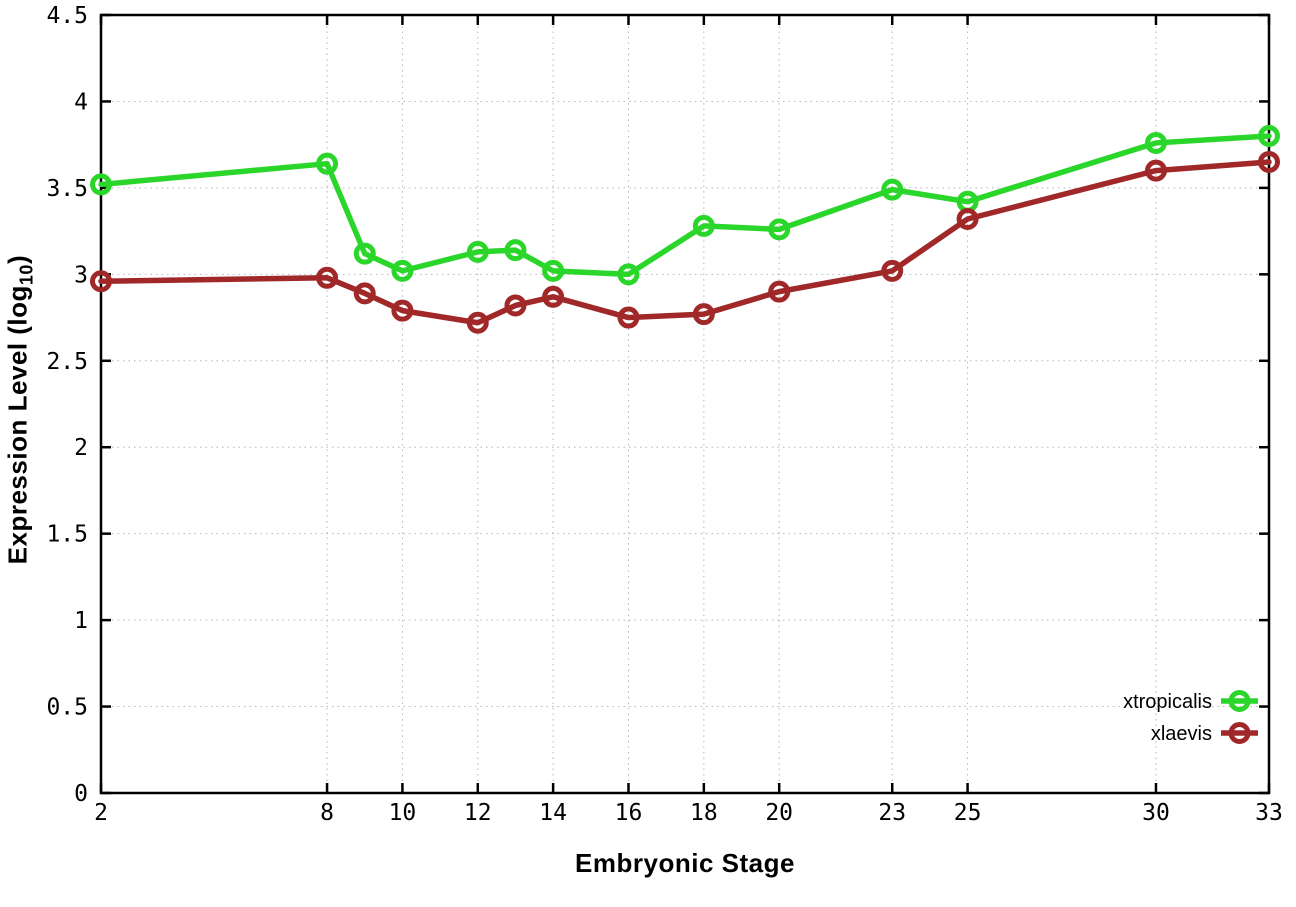 The height and width of the screenshot is (907, 1296). What do you see at coordinates (779, 813) in the screenshot?
I see `x-tick-label: 20` at bounding box center [779, 813].